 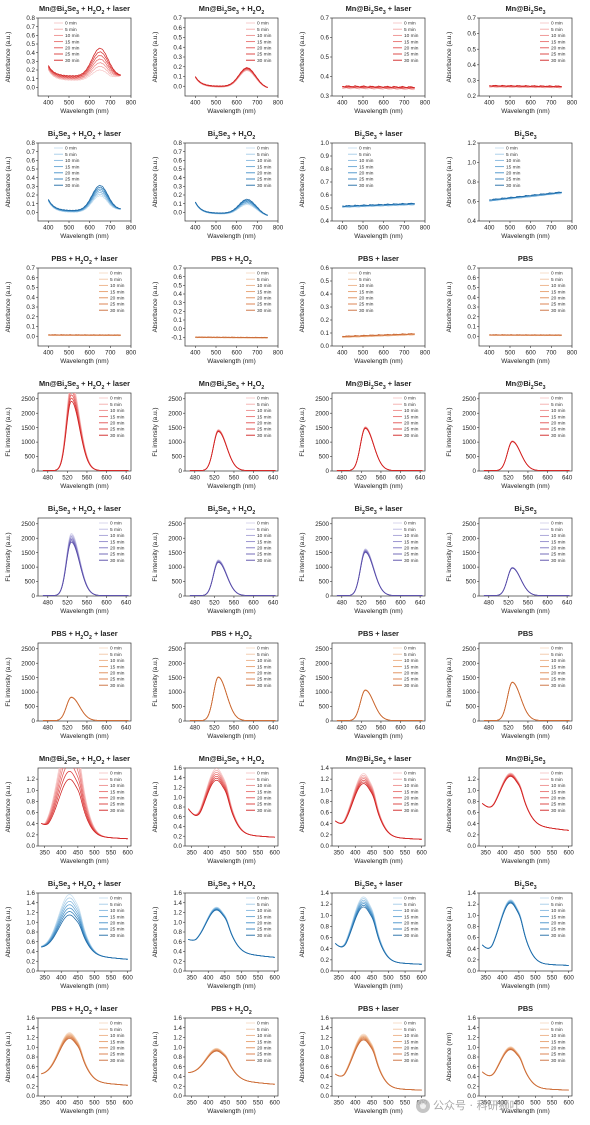 What do you see at coordinates (324, 57) in the screenshot?
I see `y-tick-label: 0.5` at bounding box center [324, 57].